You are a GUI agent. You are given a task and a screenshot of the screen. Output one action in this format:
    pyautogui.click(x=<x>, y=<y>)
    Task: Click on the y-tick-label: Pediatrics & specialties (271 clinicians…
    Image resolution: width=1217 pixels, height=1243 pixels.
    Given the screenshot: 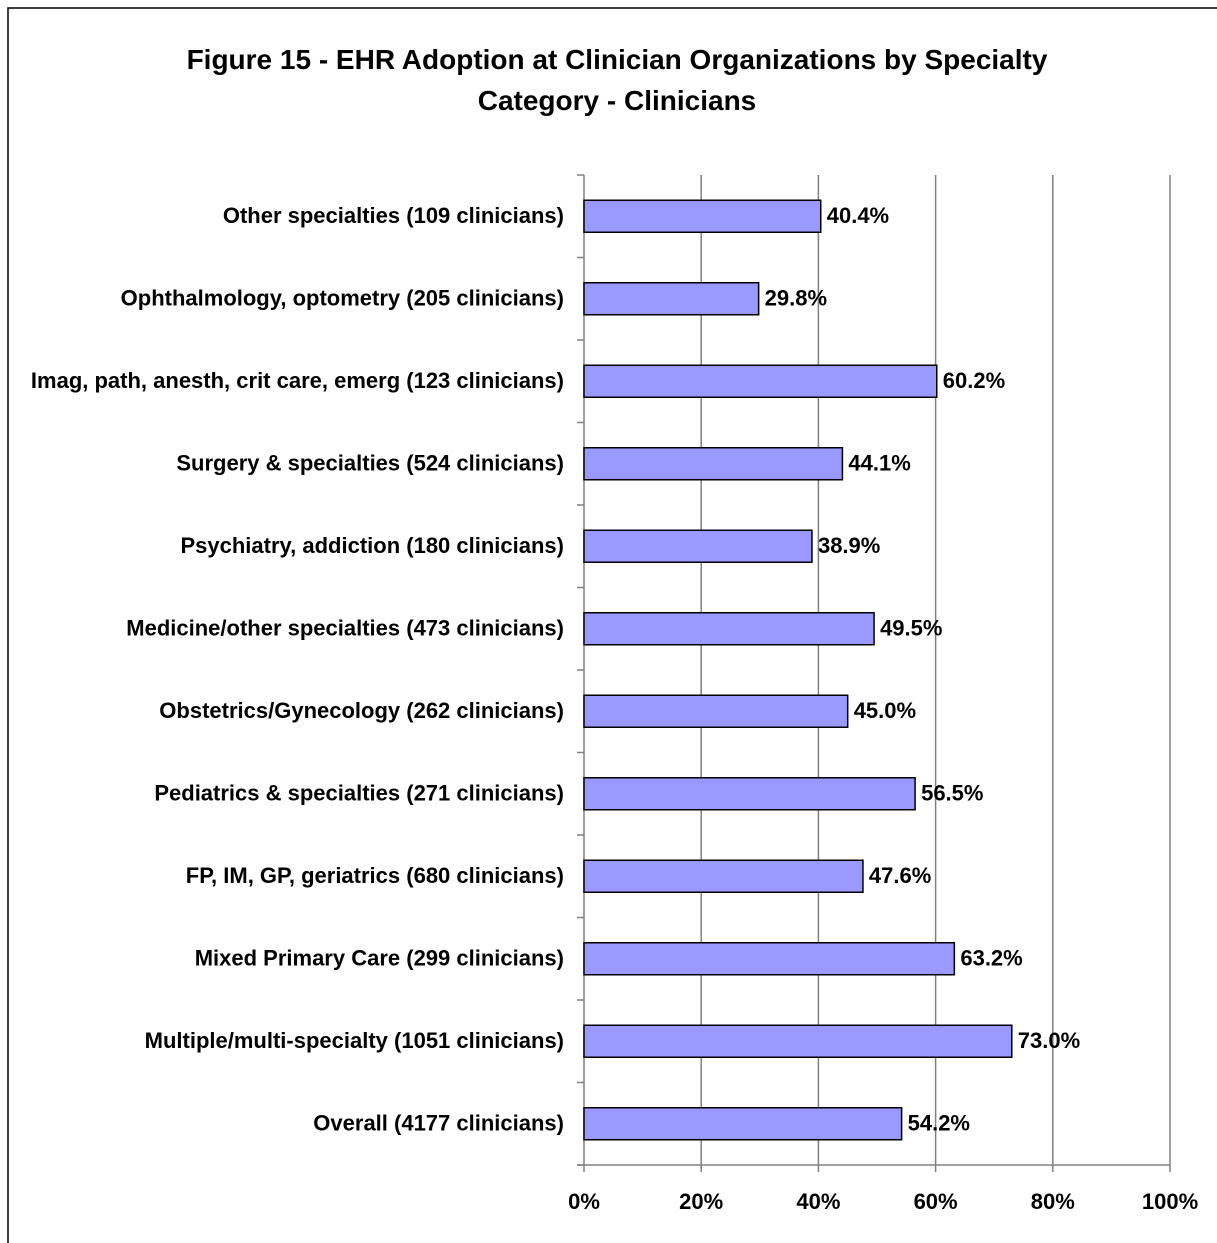 What is the action you would take?
    pyautogui.click(x=359, y=793)
    